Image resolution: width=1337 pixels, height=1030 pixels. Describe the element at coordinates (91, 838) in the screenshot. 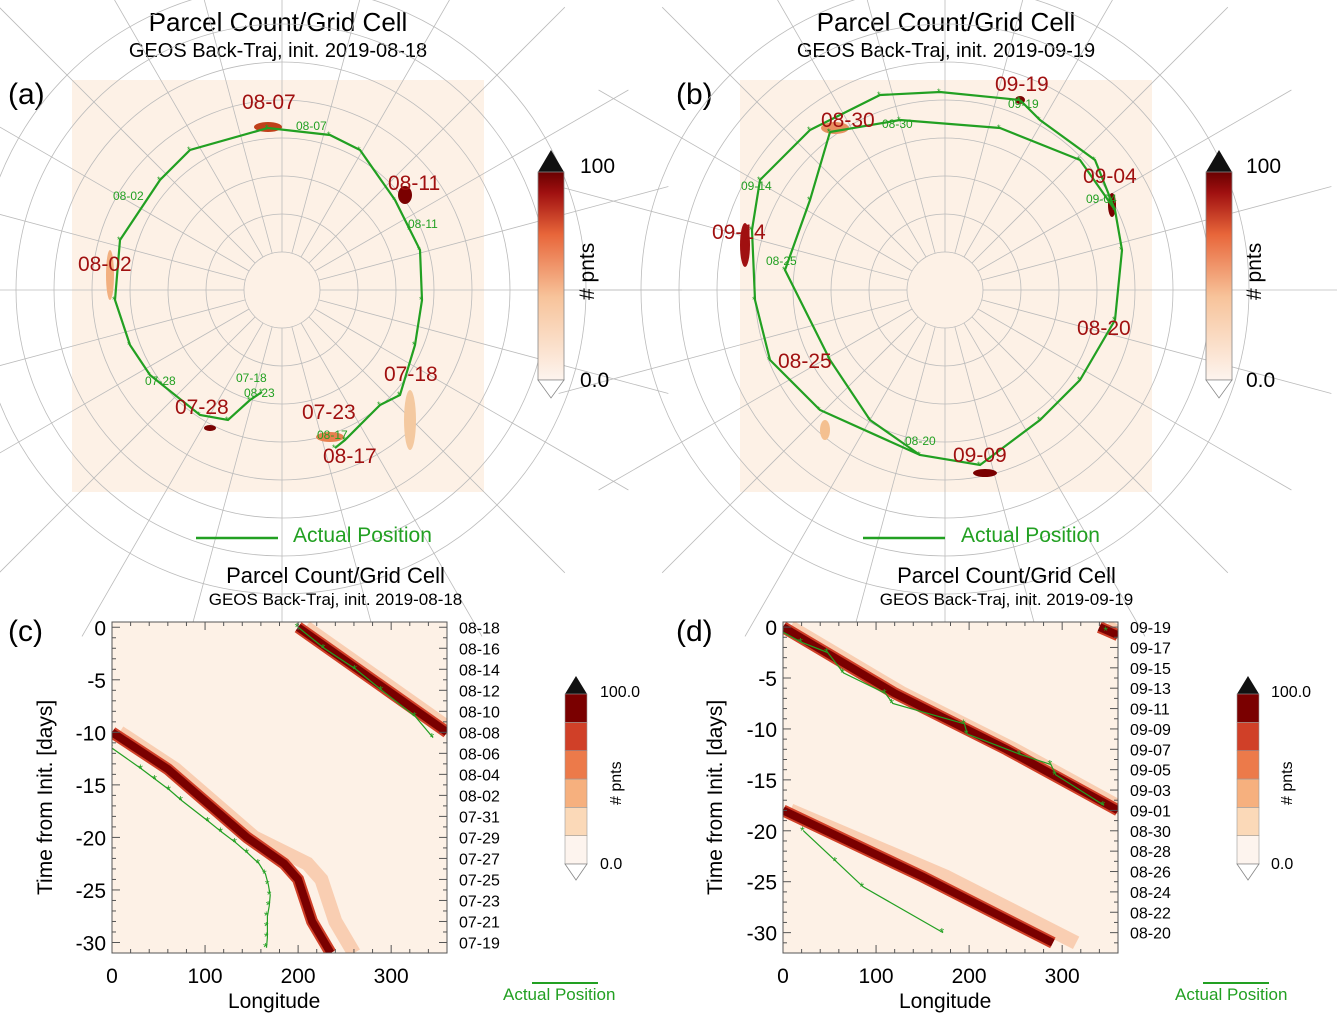

I see `y-tick-label: -20` at that location.